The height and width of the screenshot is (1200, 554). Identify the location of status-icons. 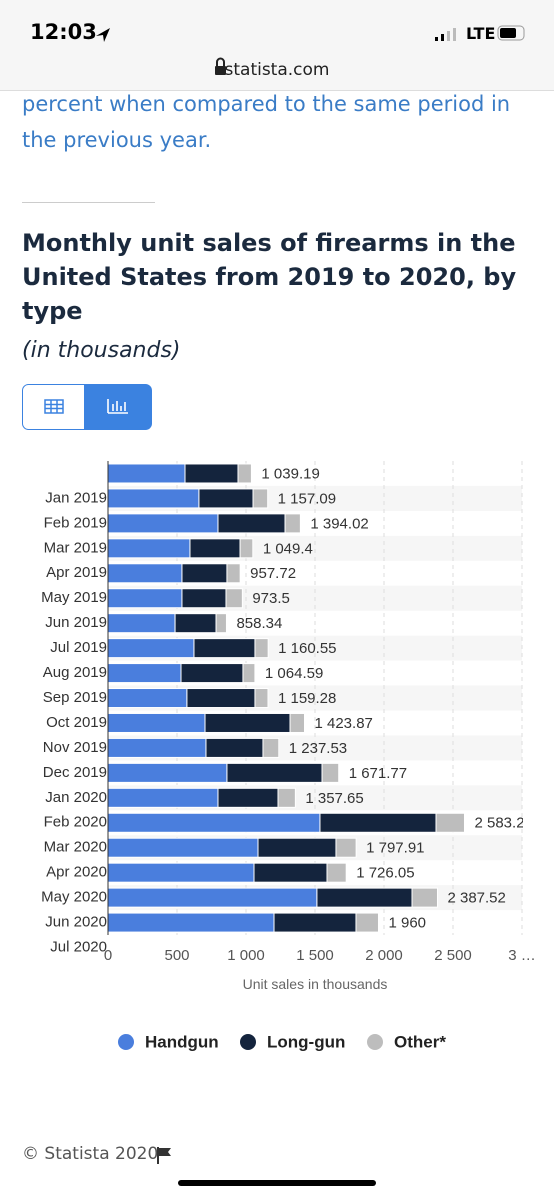
(310, 50).